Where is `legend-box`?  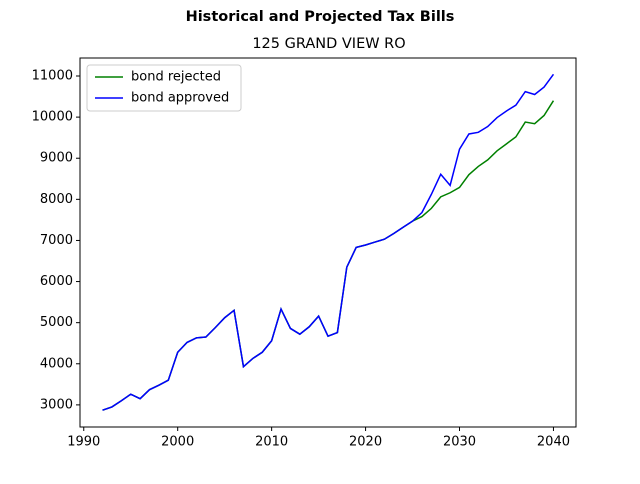
legend-box is located at coordinates (164, 88).